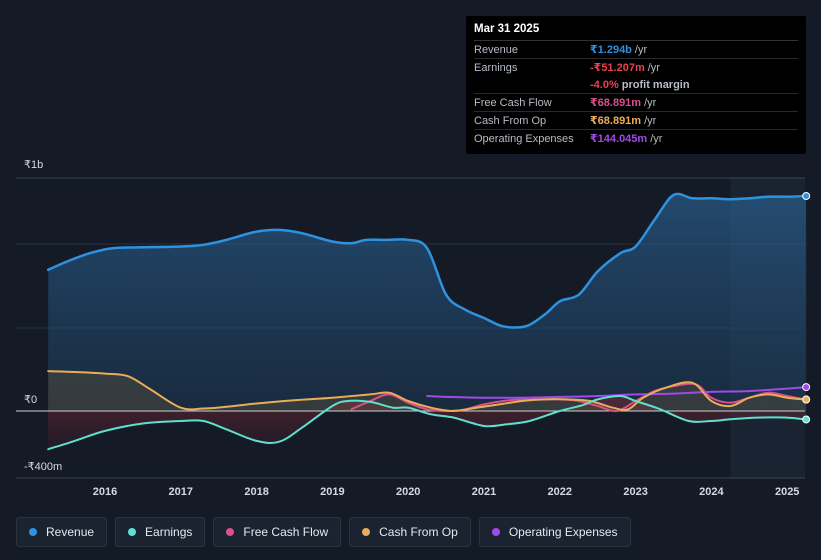 The image size is (821, 560). I want to click on x-tick-label: 2022, so click(560, 492).